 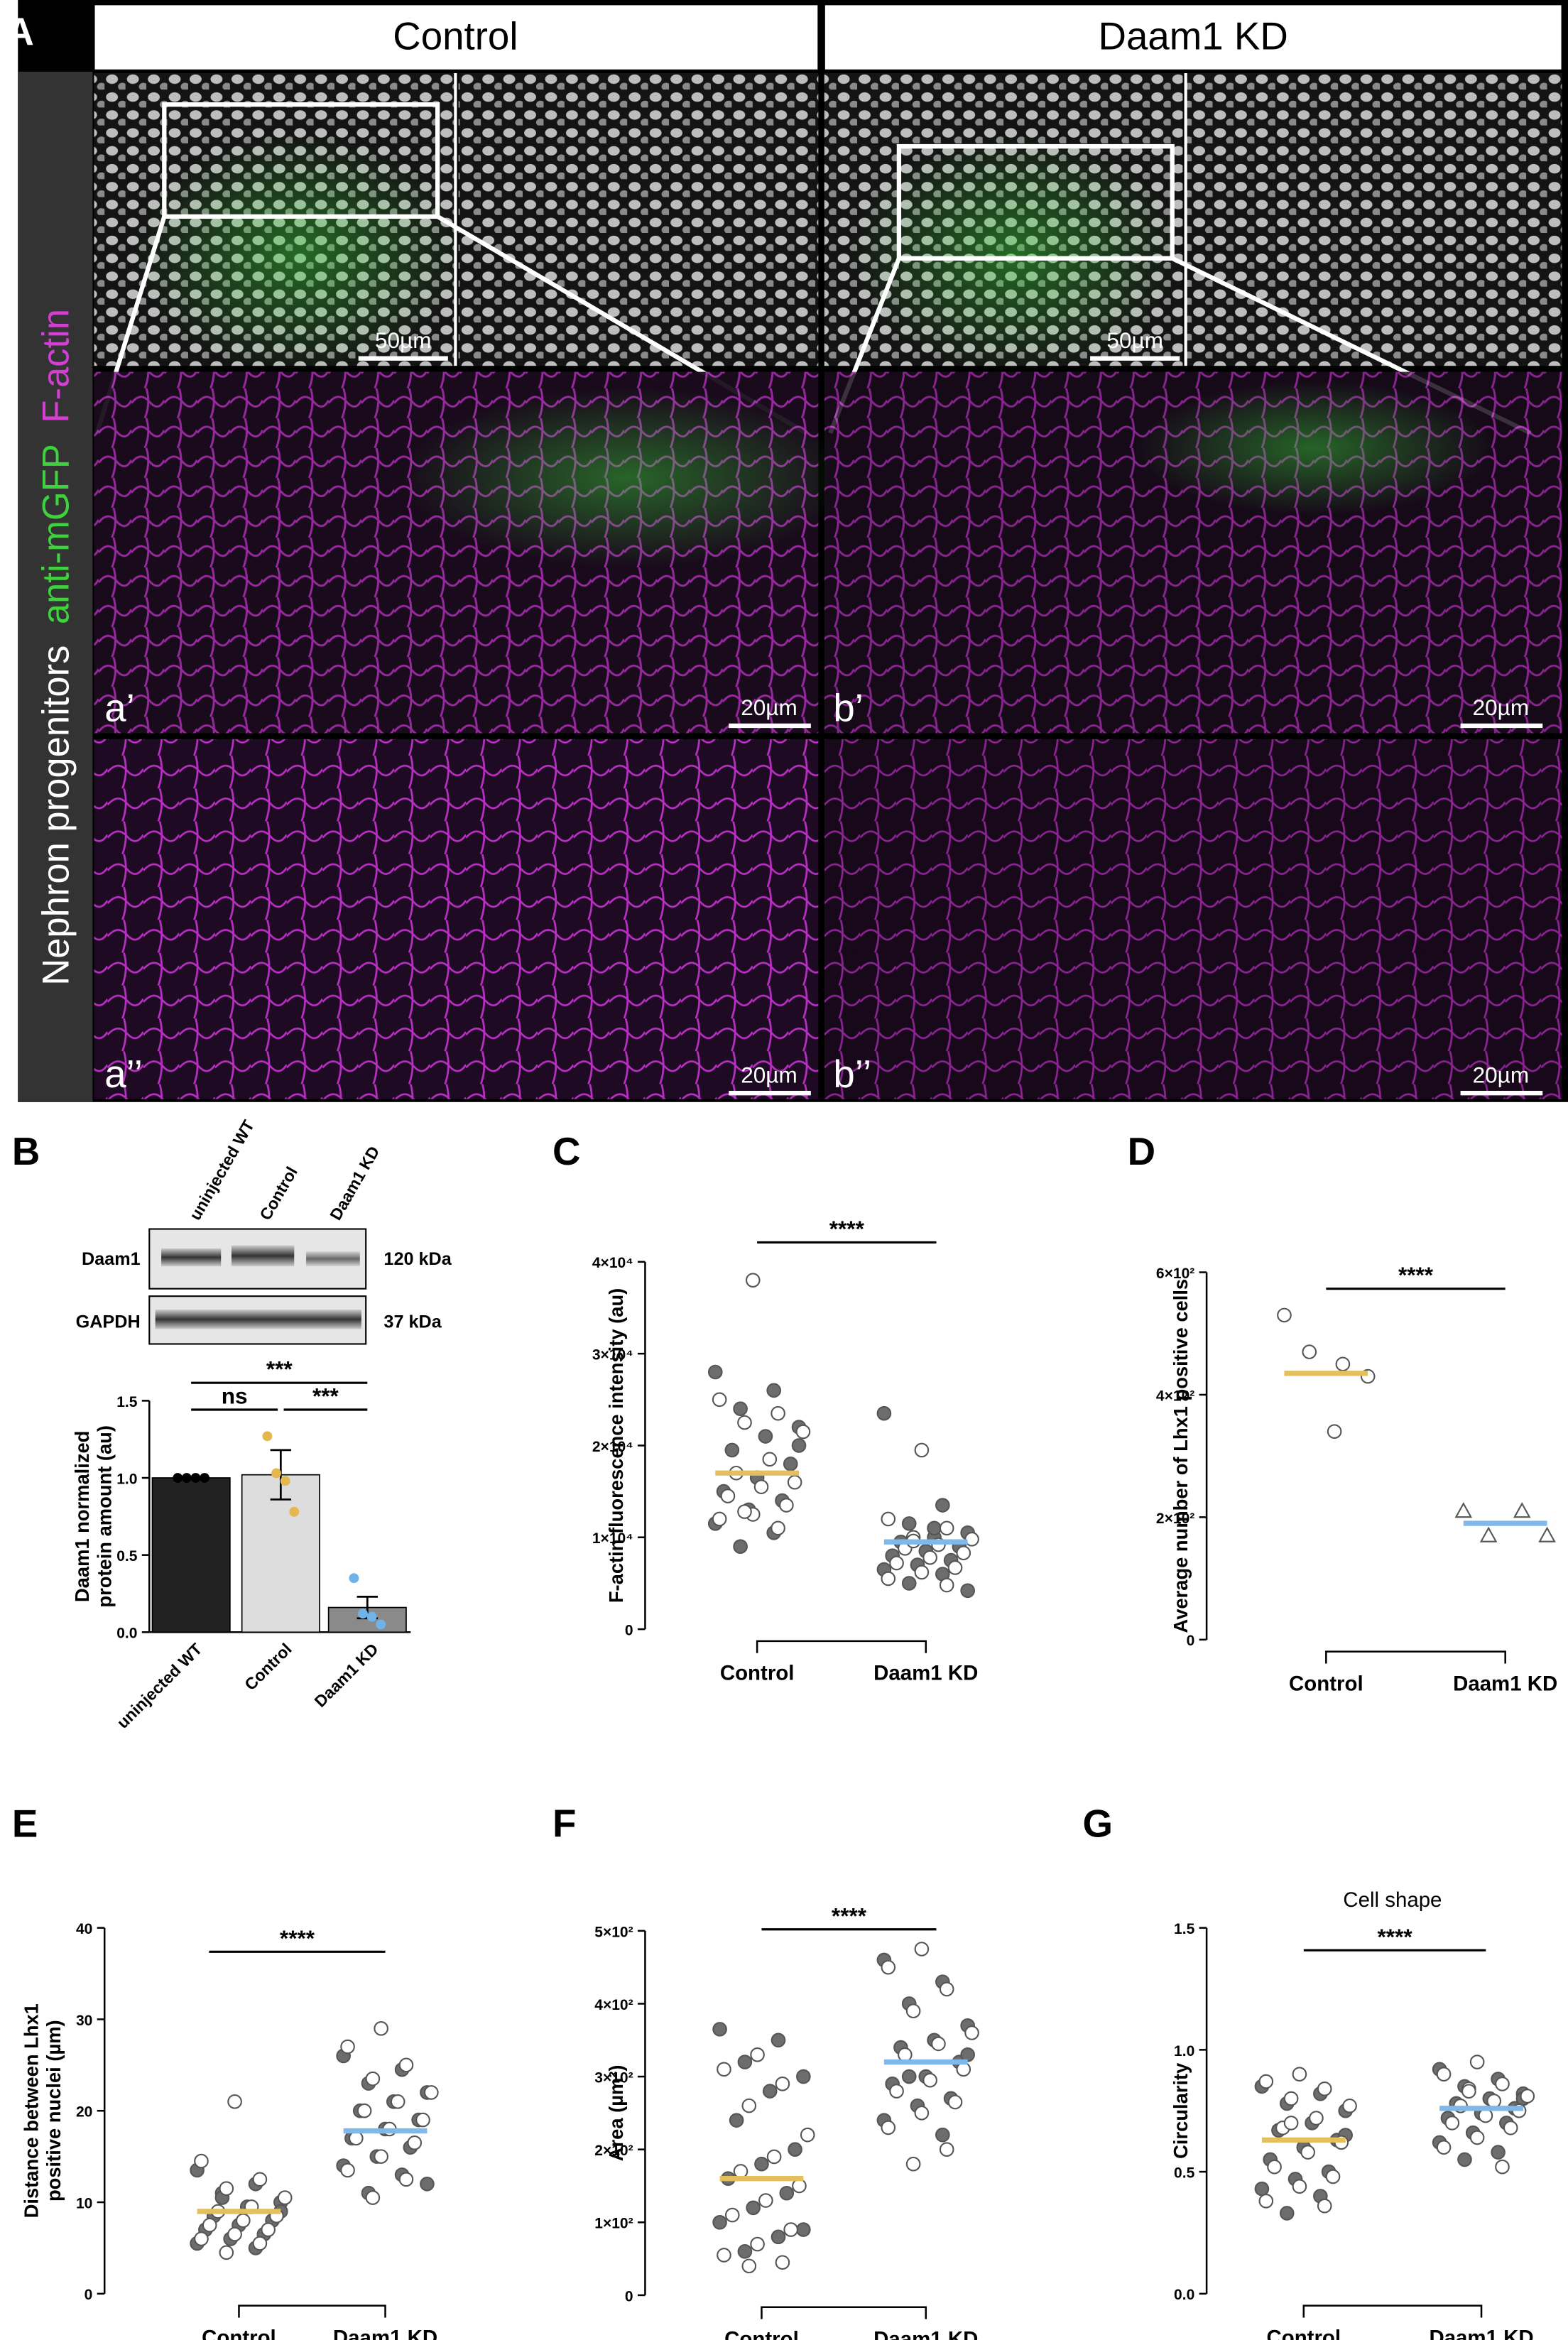 What do you see at coordinates (192, 1257) in the screenshot?
I see `blot-band` at bounding box center [192, 1257].